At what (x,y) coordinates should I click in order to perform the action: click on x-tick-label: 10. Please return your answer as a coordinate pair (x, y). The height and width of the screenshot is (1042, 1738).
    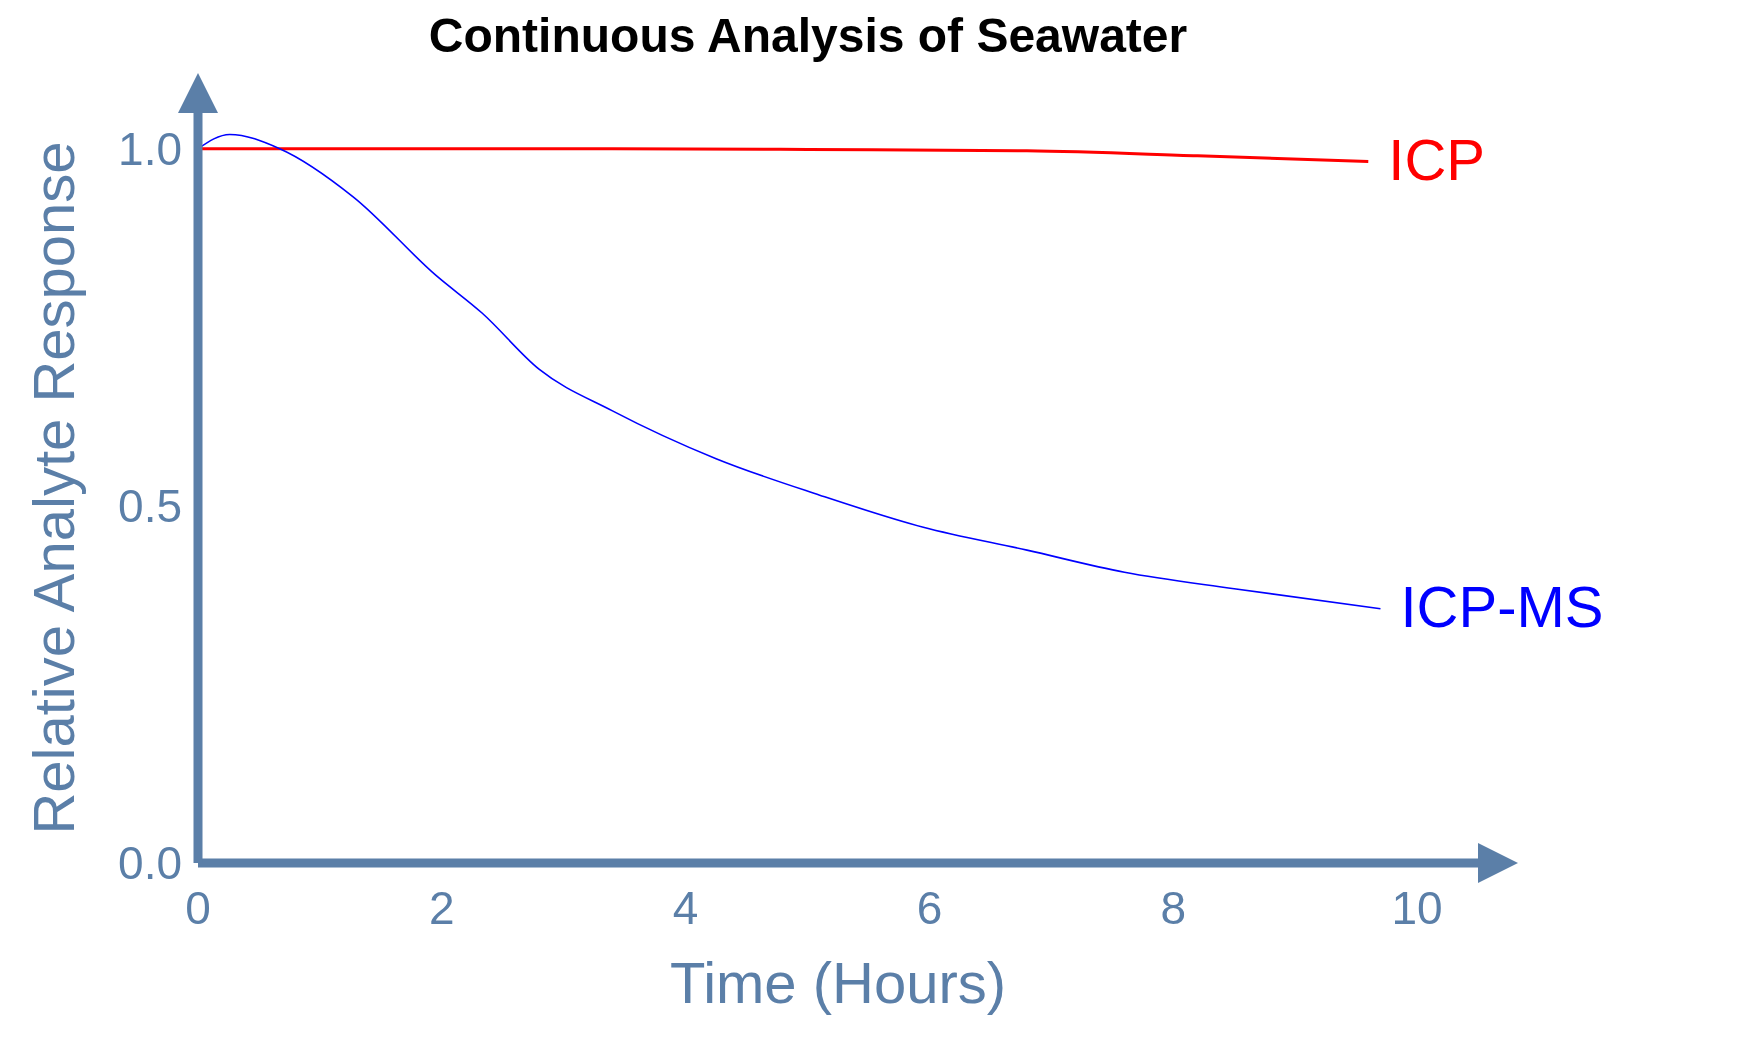
    Looking at the image, I should click on (1417, 907).